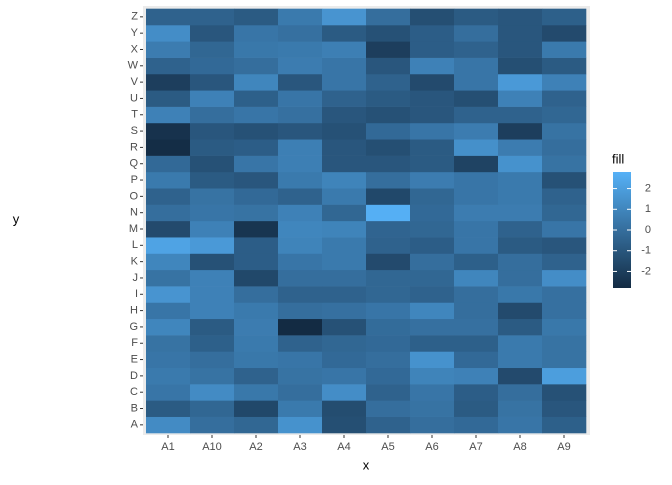 The height and width of the screenshot is (485, 672). I want to click on x-tick-label: A2, so click(255, 447).